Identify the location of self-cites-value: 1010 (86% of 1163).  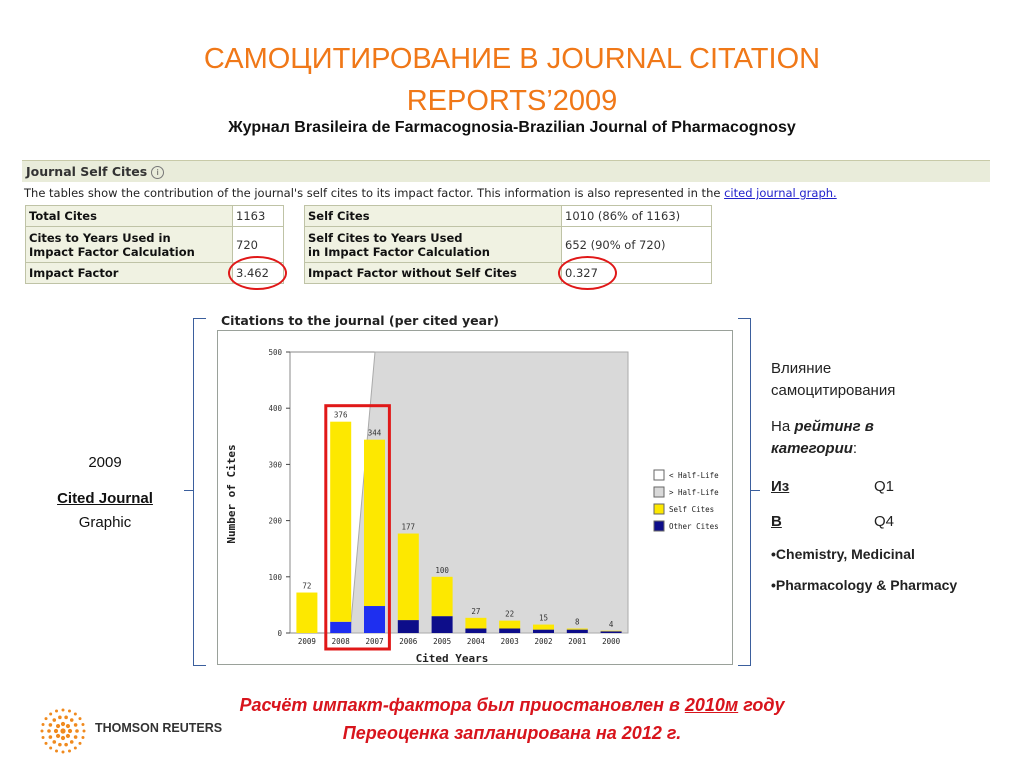
(636, 216).